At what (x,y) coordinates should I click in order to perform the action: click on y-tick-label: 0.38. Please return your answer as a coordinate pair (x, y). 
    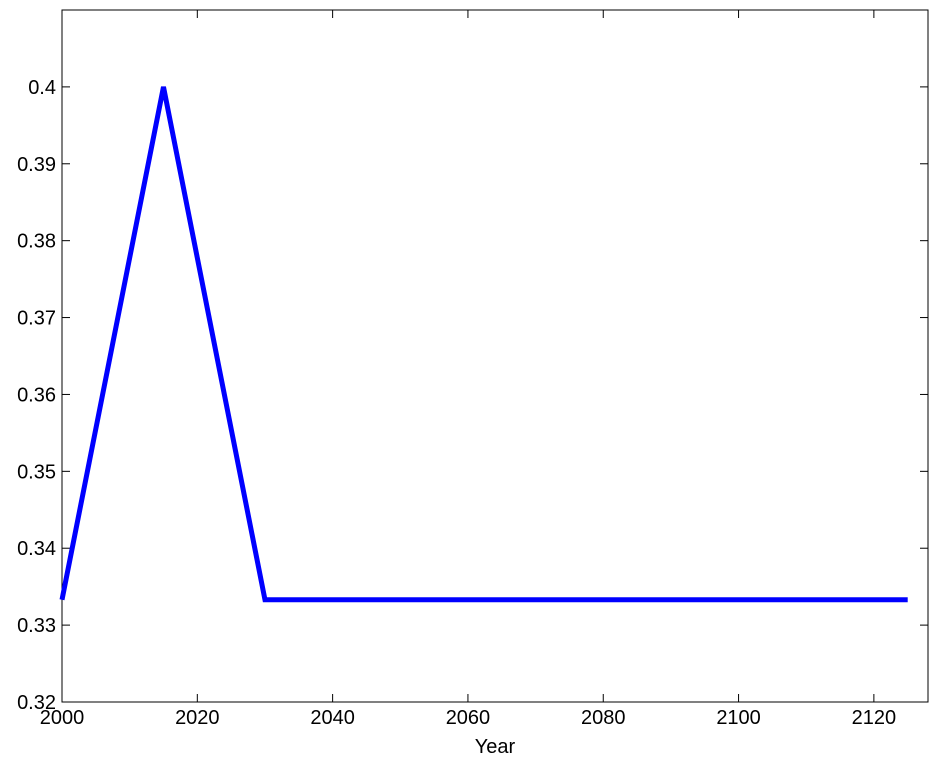
    Looking at the image, I should click on (36, 242).